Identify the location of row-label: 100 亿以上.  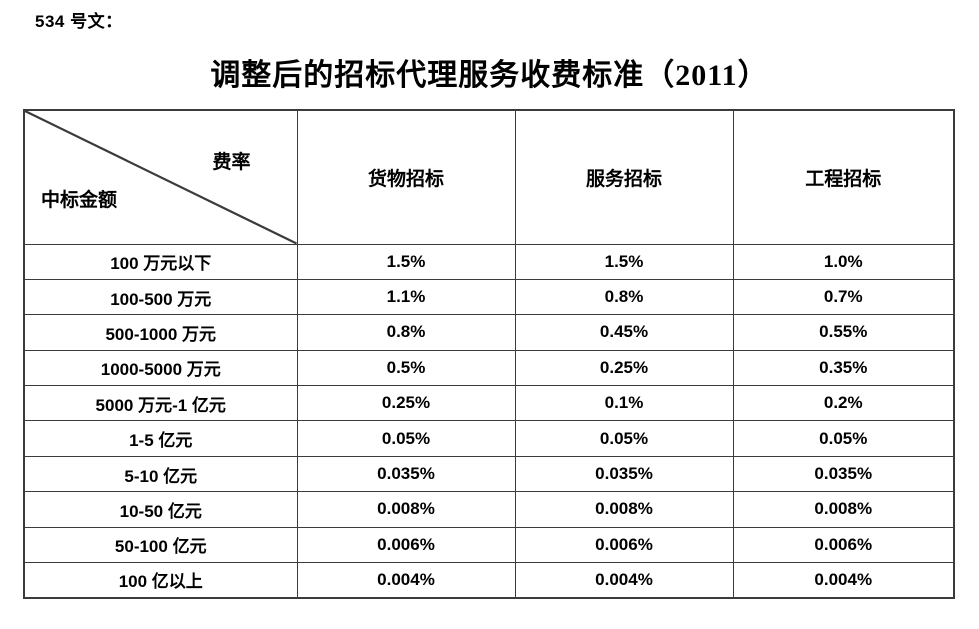
(160, 580).